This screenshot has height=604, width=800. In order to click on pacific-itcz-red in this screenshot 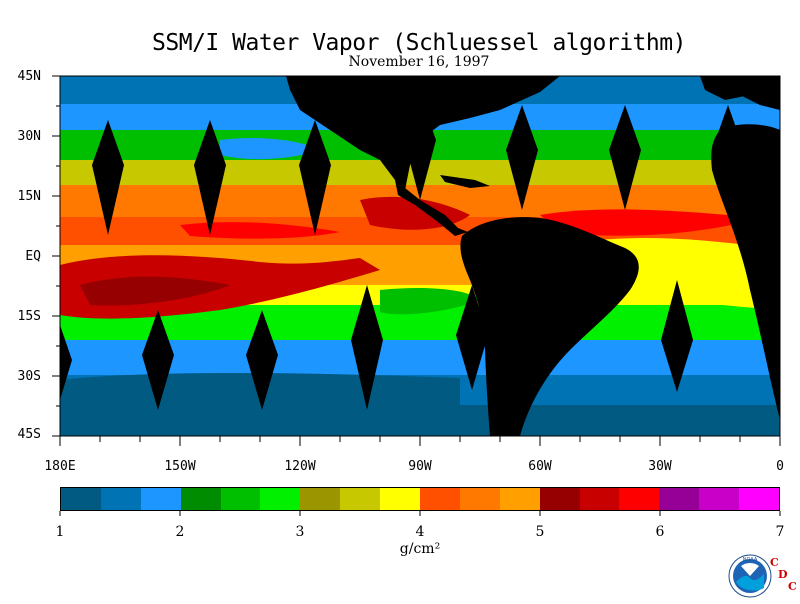, I will do `click(260, 230)`.